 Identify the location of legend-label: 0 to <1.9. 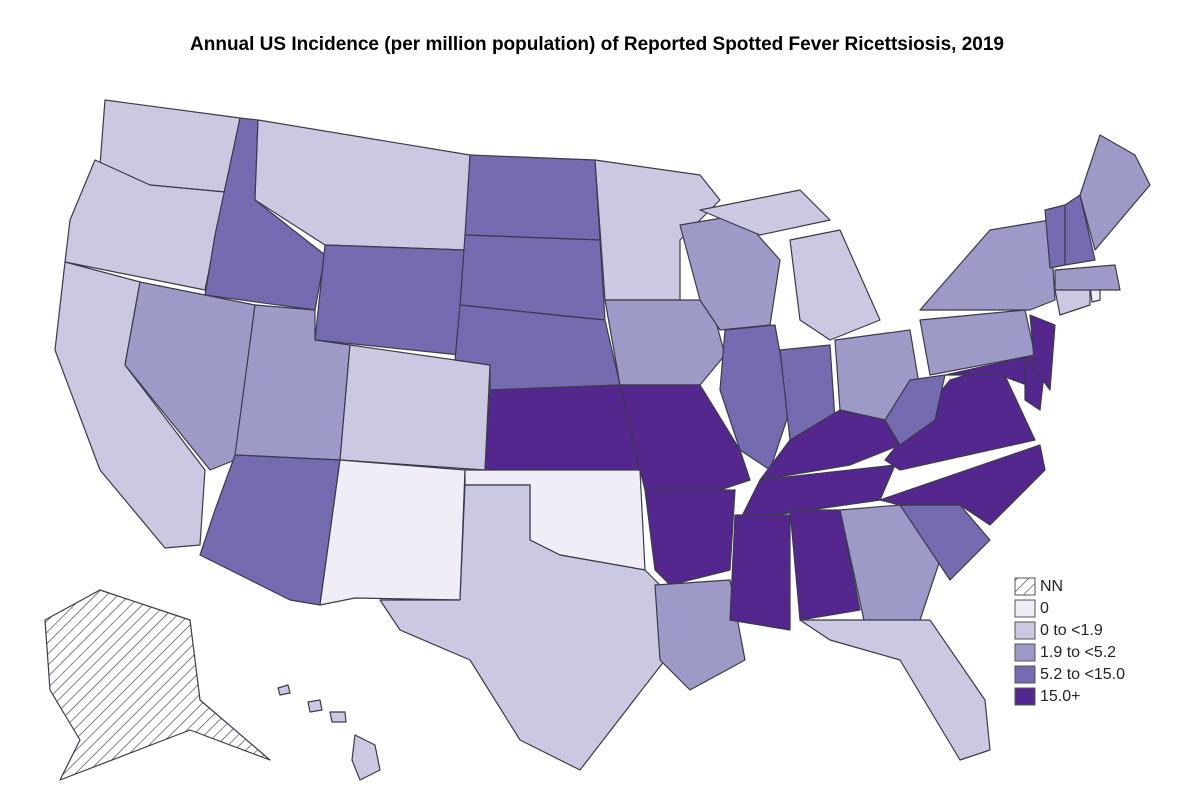
(1071, 630).